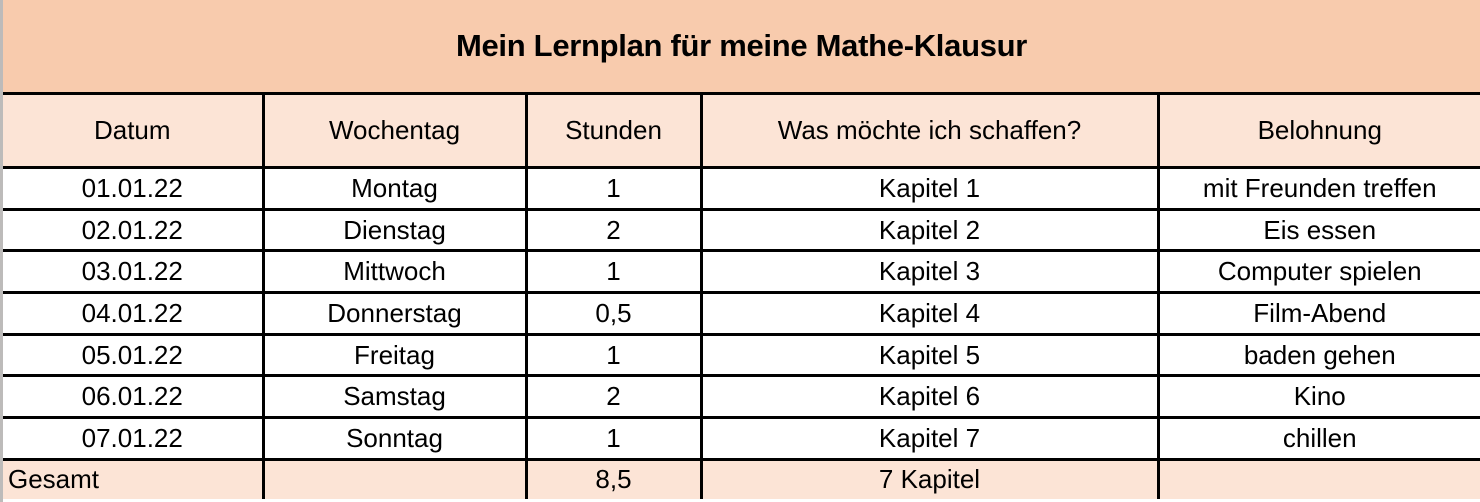 This screenshot has height=502, width=1480. I want to click on column-header-wochentag: Wochentag, so click(394, 130).